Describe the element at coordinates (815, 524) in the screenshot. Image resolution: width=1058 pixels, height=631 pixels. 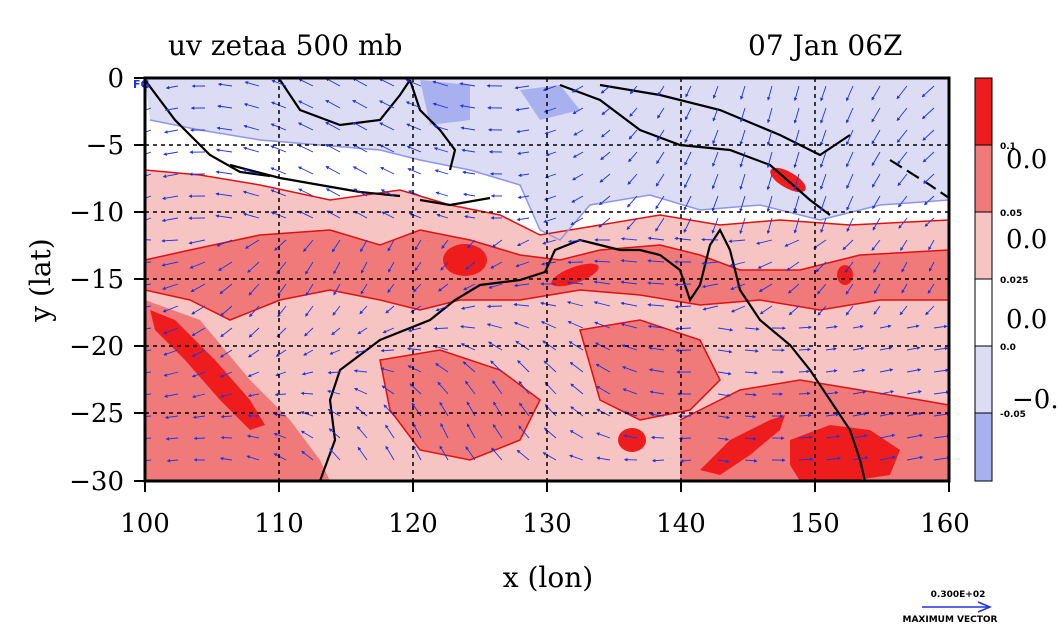
I see `x-tick-label: 150` at that location.